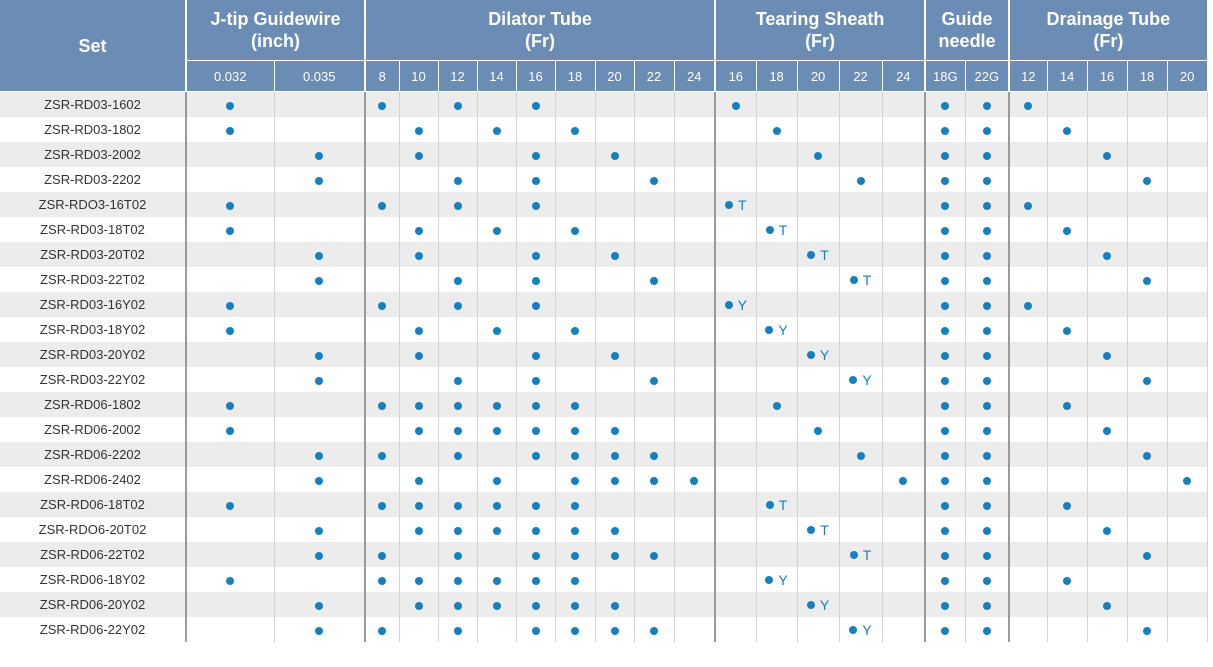 The image size is (1213, 667). I want to click on drainage-group-header: Drainage Tube (Fr), so click(1108, 30).